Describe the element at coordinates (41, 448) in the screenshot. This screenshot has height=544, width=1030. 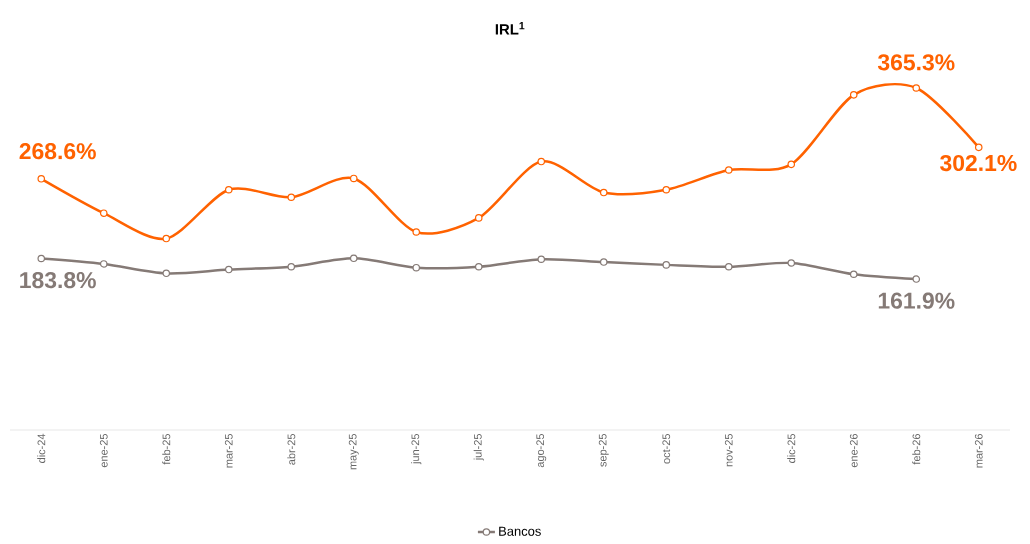
I see `x-tick-label: dic-24` at that location.